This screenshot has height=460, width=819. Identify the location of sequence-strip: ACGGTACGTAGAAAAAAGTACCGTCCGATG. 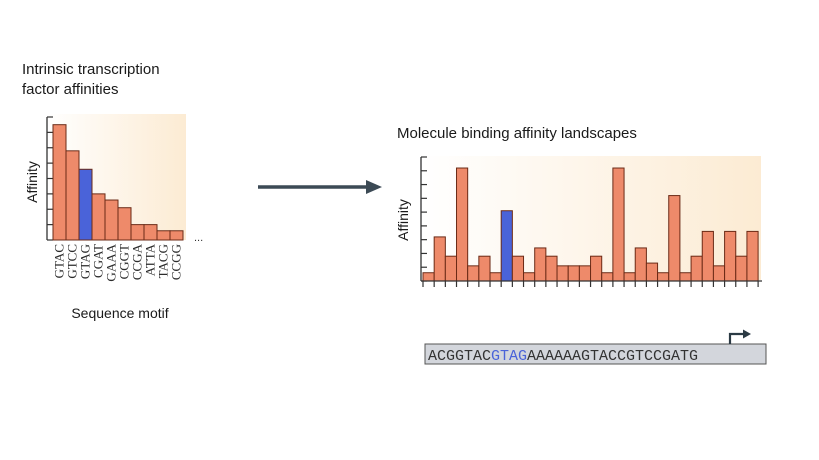
(595, 347).